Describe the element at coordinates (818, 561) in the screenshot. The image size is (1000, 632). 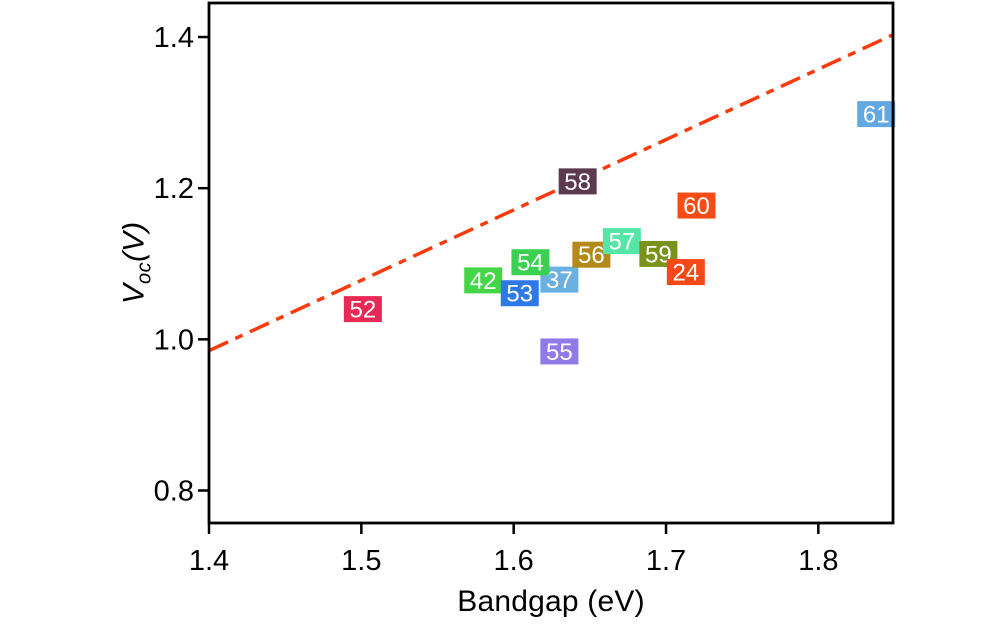
I see `x-tick-label: 1.8` at that location.